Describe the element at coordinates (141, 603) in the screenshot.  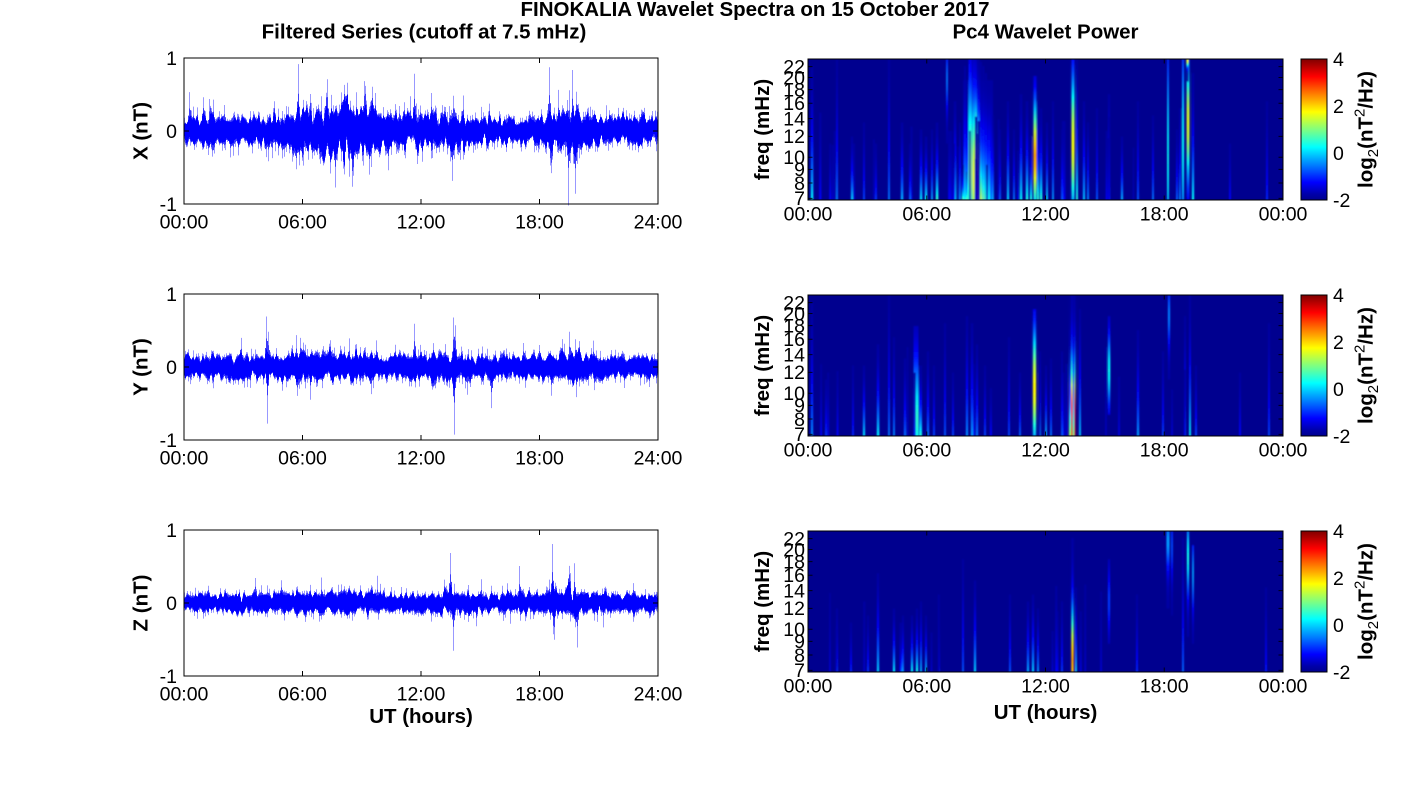
I see `svg-text: Z (nT)` at that location.